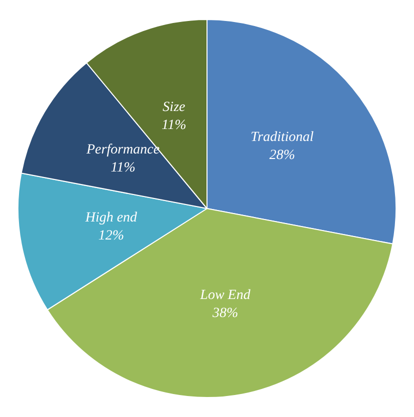  I want to click on data-label: 12%, so click(111, 236).